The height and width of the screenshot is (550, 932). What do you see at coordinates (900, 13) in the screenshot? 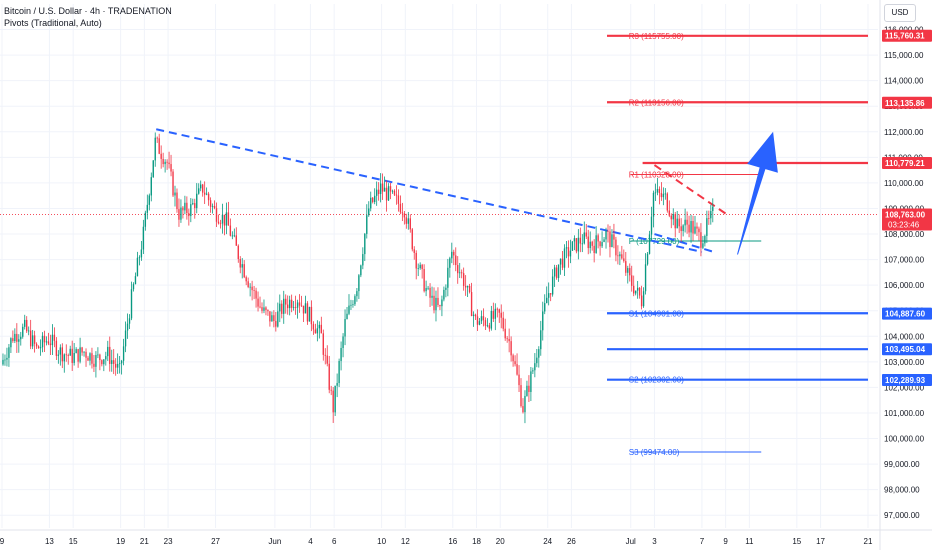
I see `currency-button: USD` at bounding box center [900, 13].